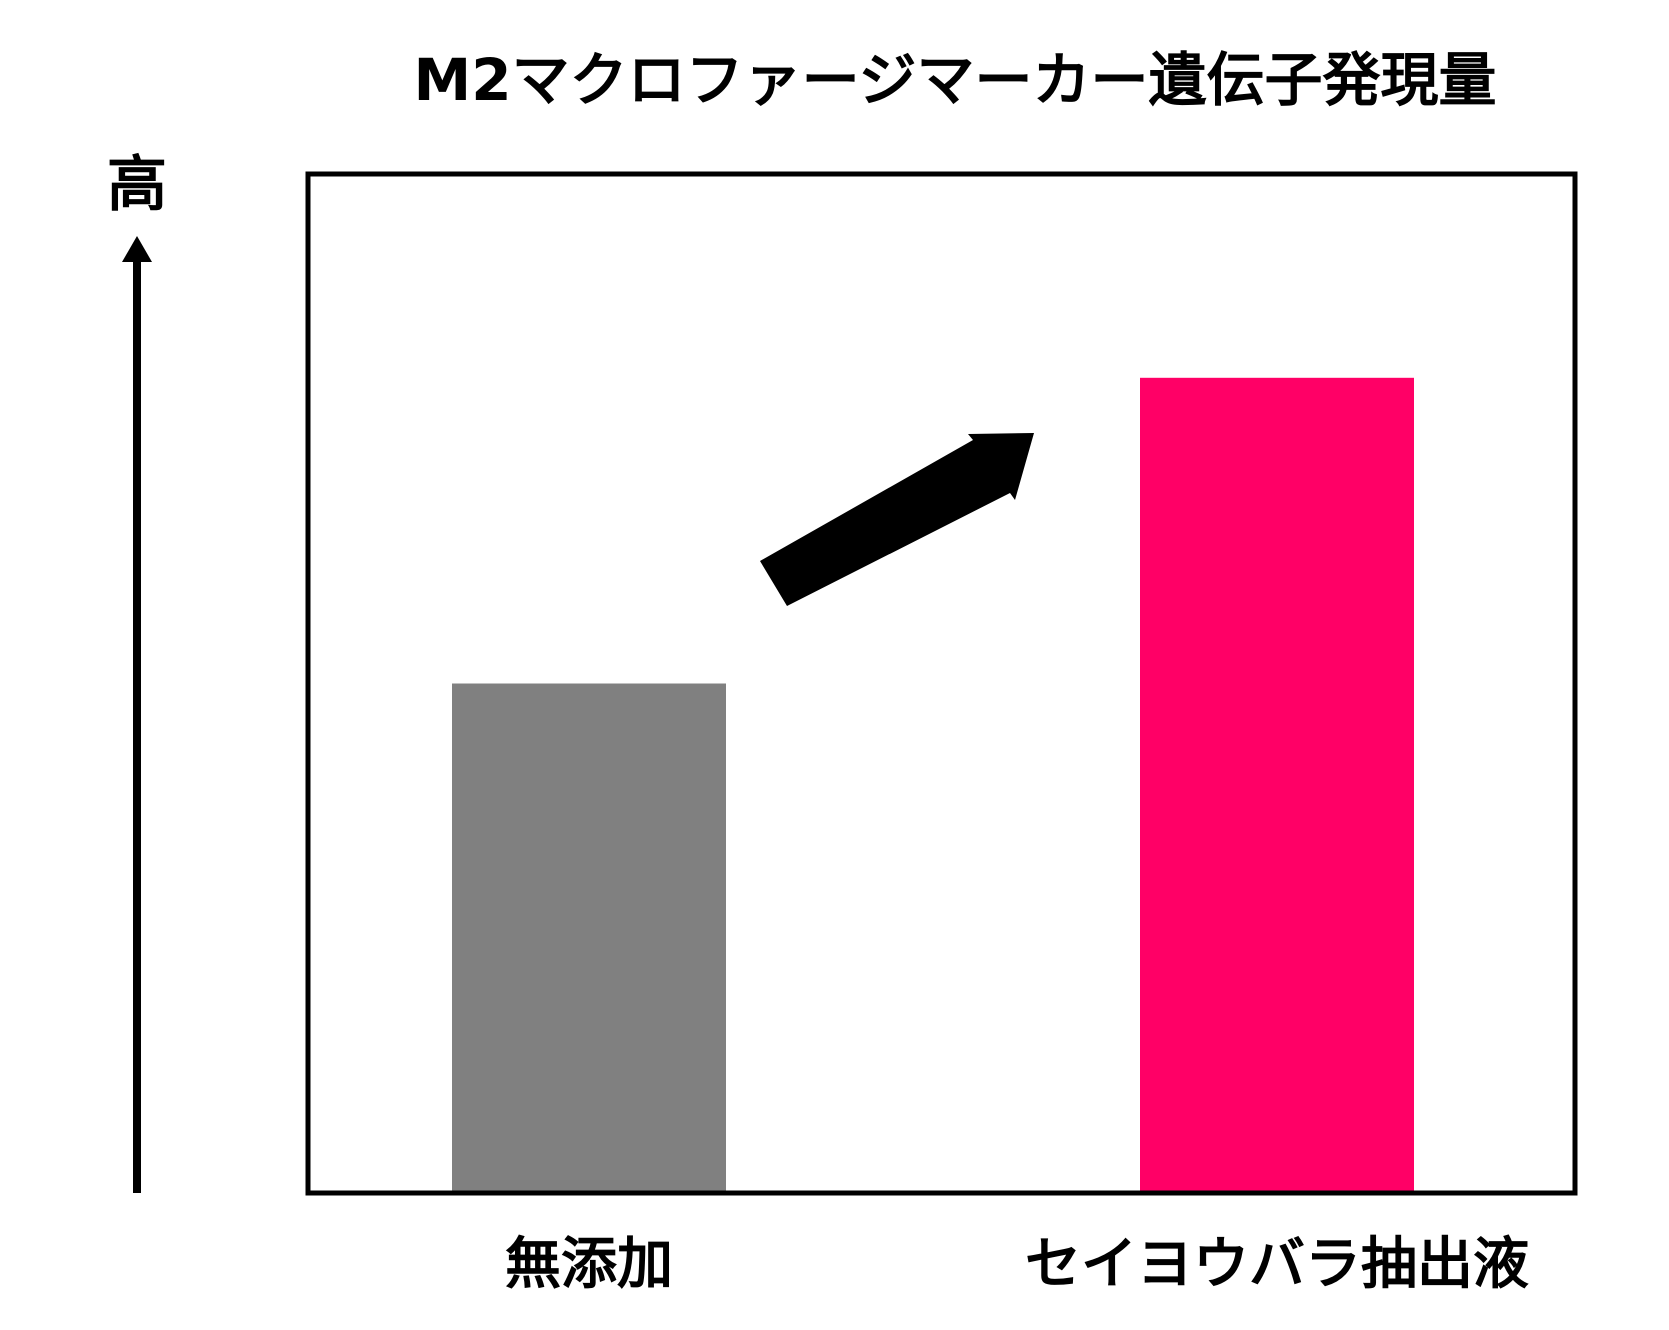 This screenshot has height=1330, width=1669. What do you see at coordinates (137, 185) in the screenshot?
I see `y-axis-high-label: 高` at bounding box center [137, 185].